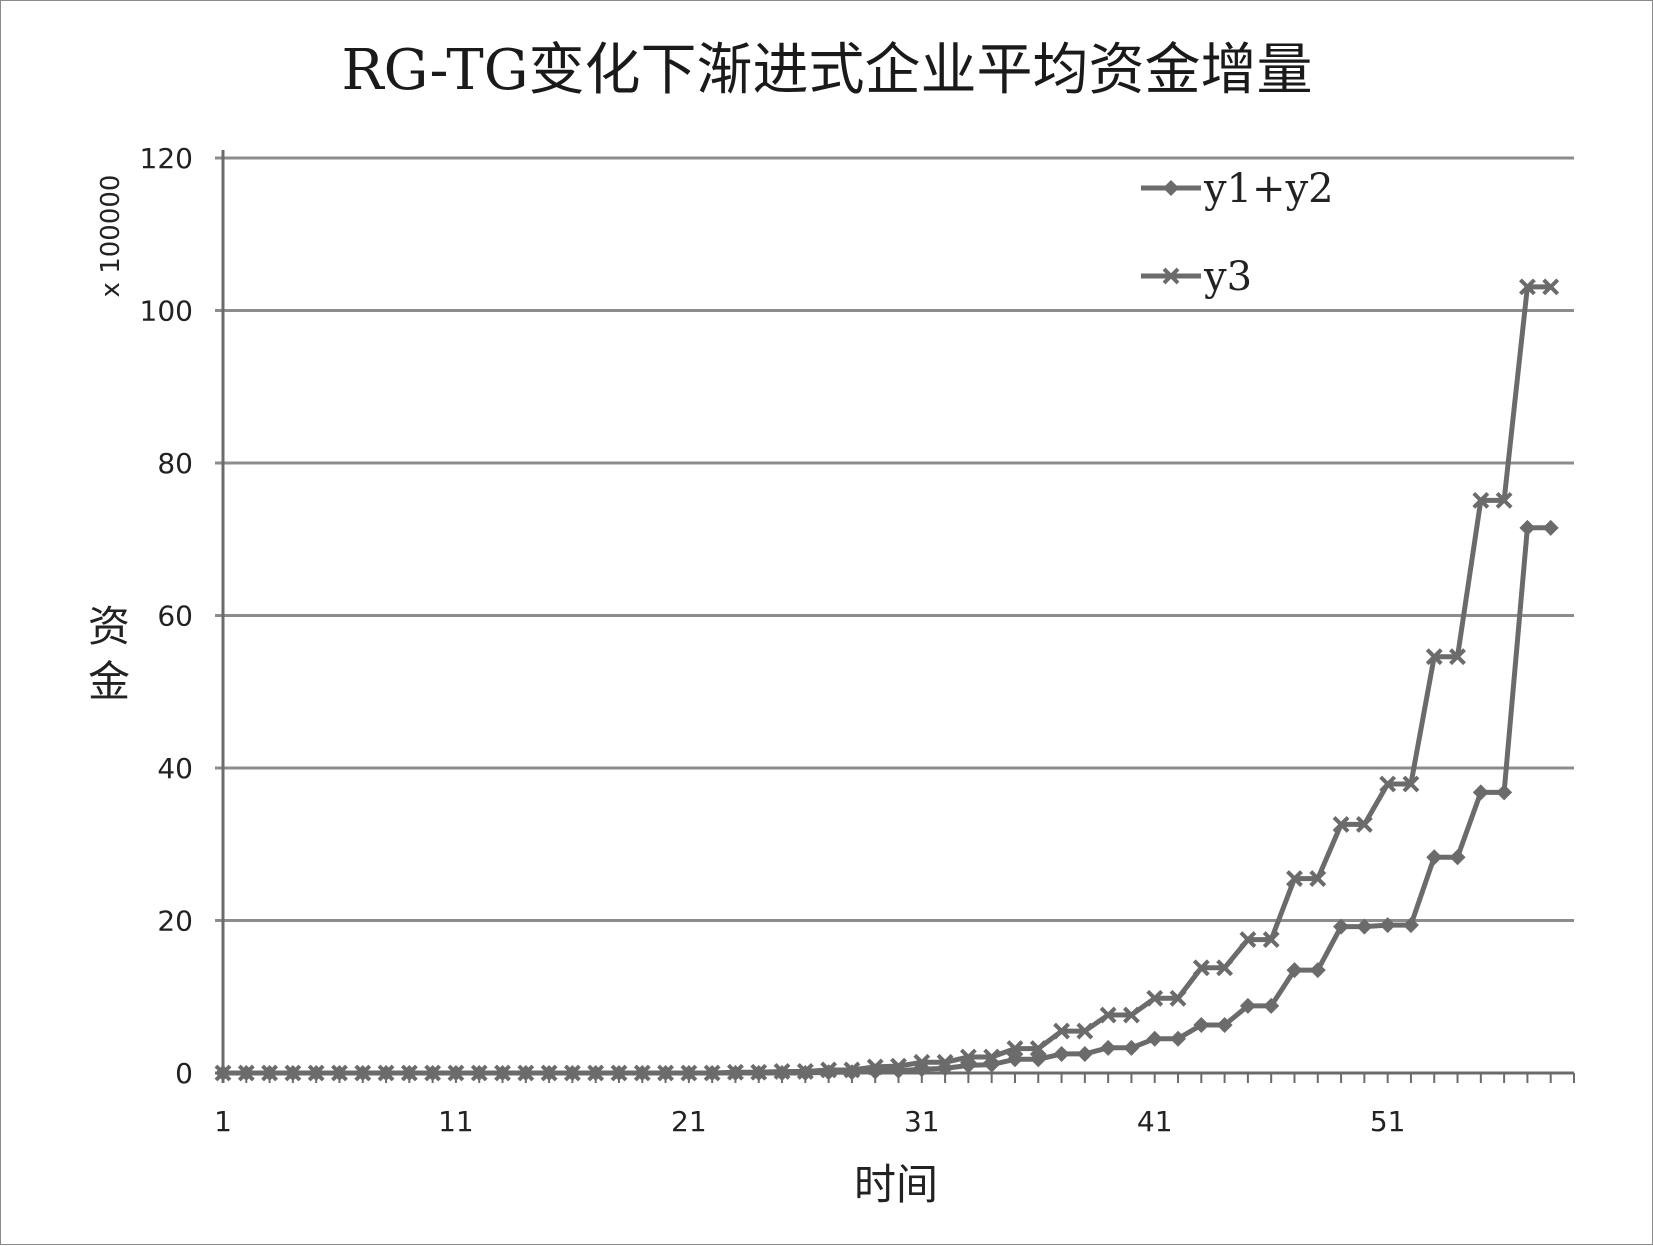  What do you see at coordinates (175, 463) in the screenshot?
I see `y-tick-label: 80` at bounding box center [175, 463].